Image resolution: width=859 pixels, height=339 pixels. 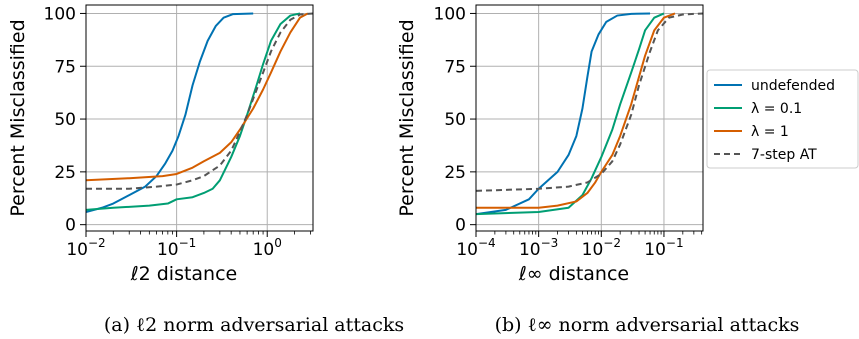 What do you see at coordinates (254, 325) in the screenshot?
I see `caption-a: (a) ℓ2 norm adversarial attacks` at bounding box center [254, 325].